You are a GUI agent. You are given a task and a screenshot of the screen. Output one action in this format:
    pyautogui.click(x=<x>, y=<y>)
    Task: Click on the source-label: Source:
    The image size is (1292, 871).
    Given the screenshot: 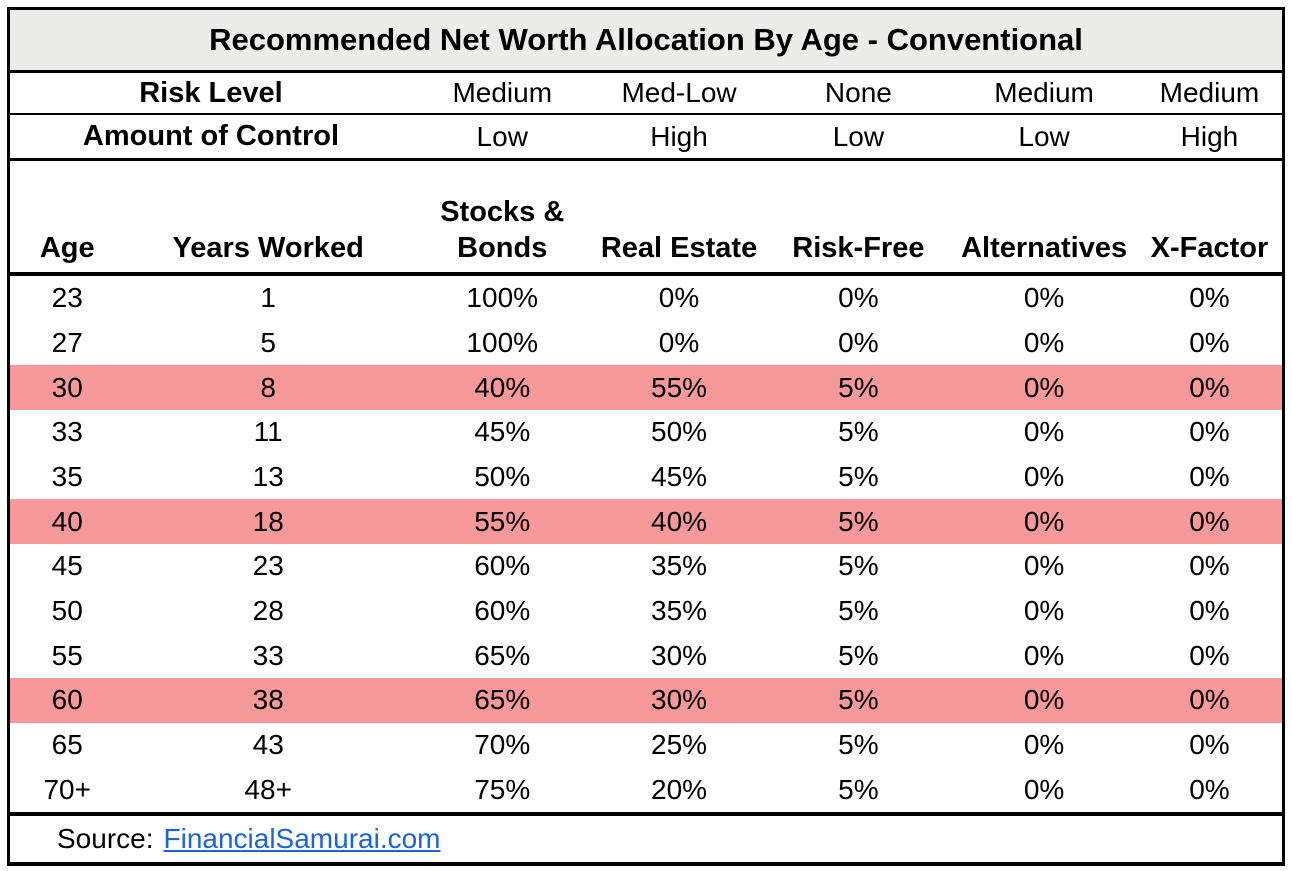 What is the action you would take?
    pyautogui.click(x=105, y=838)
    